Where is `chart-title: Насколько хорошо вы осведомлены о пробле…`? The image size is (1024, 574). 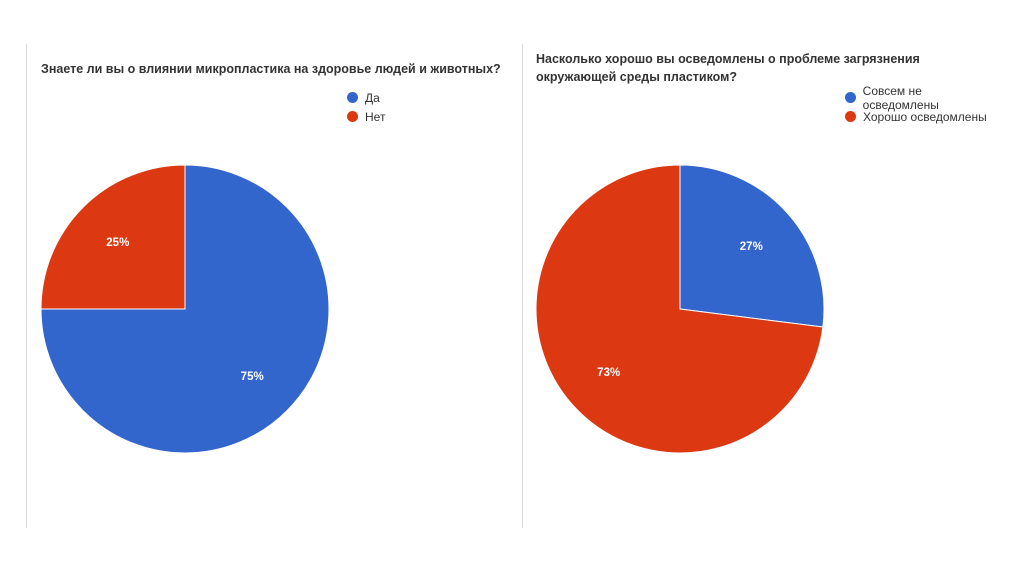
chart-title: Насколько хорошо вы осведомлены о пробле… is located at coordinates (728, 68).